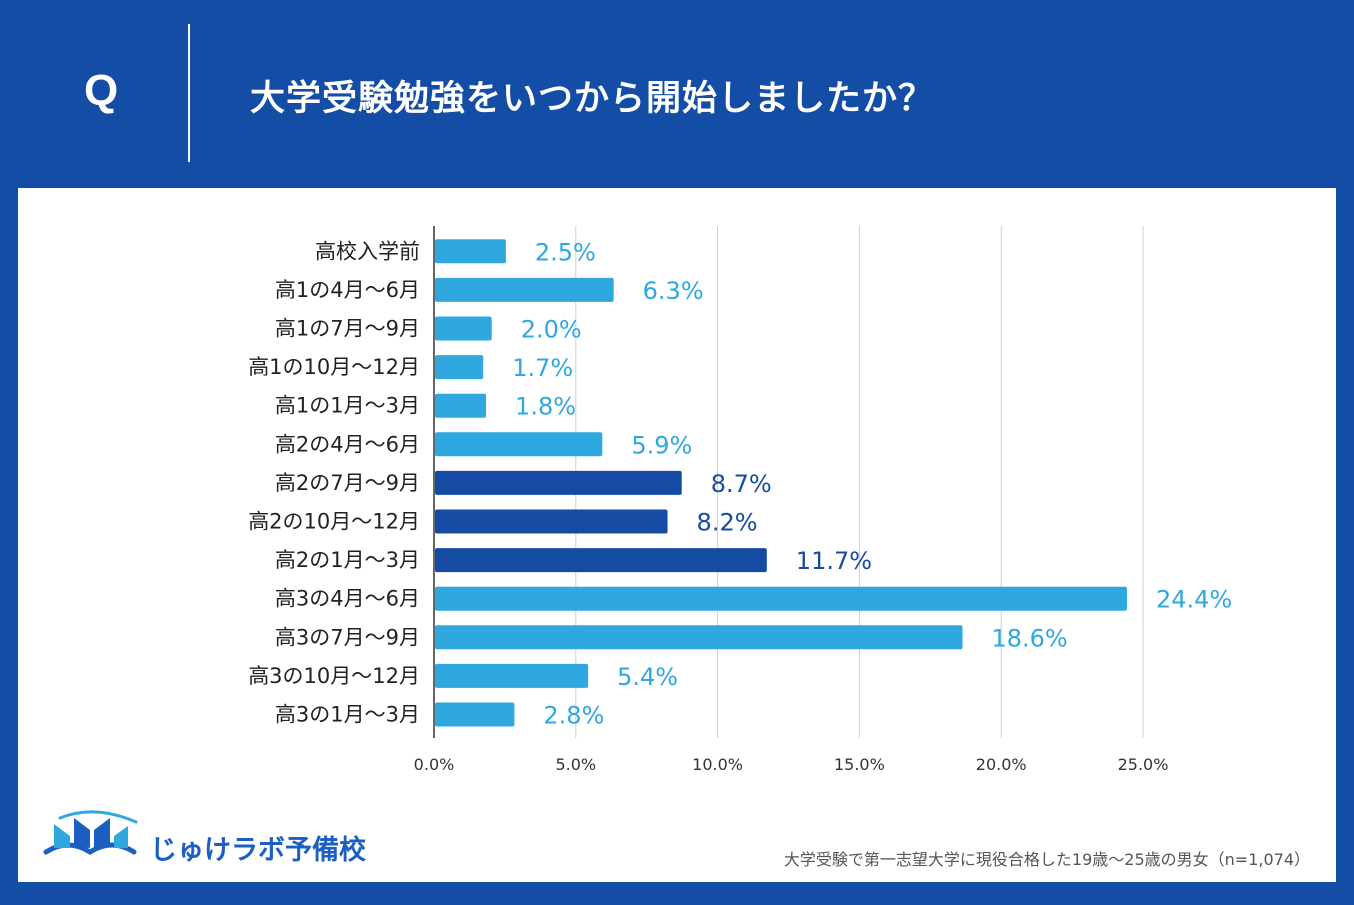  Describe the element at coordinates (347, 483) in the screenshot. I see `category-label: 高2の7月～9月` at that location.